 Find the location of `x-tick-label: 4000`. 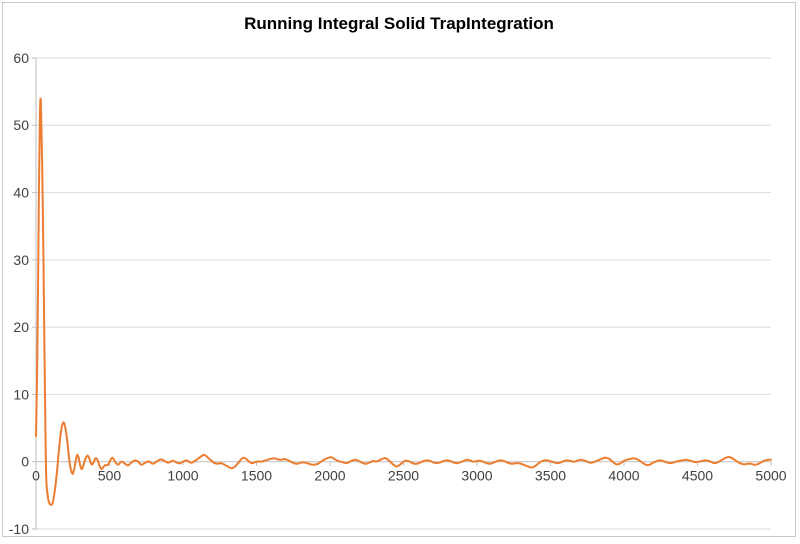

x-tick-label: 4000 is located at coordinates (623, 476).